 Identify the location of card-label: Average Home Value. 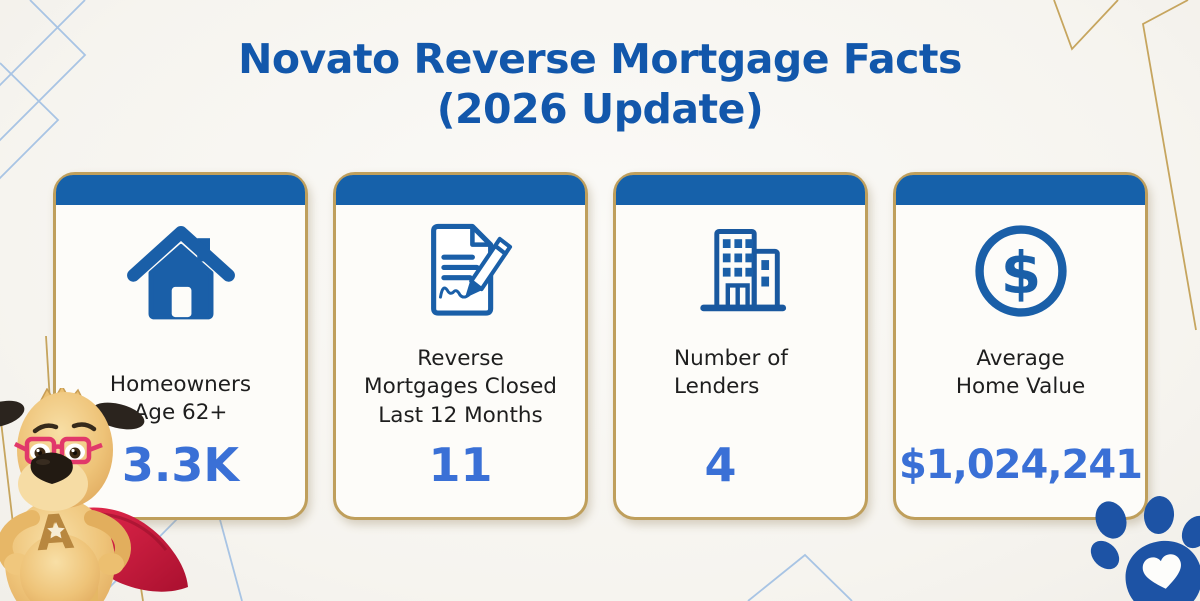
(1020, 373).